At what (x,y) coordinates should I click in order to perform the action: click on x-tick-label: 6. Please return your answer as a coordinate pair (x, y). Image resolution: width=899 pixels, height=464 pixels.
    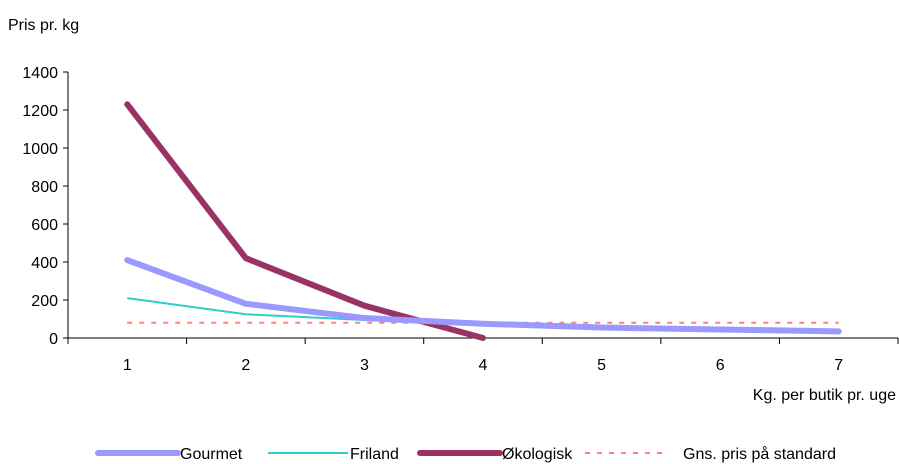
    Looking at the image, I should click on (720, 365).